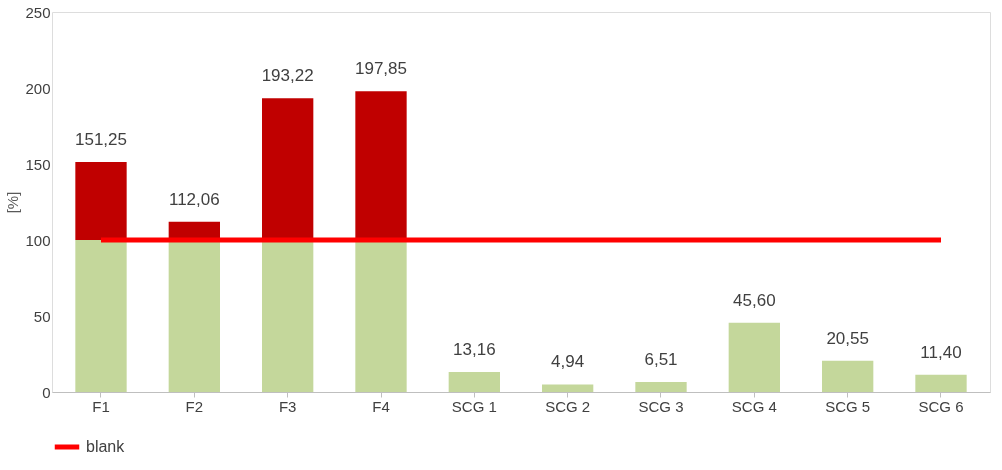  I want to click on total-label: 112,06, so click(194, 199).